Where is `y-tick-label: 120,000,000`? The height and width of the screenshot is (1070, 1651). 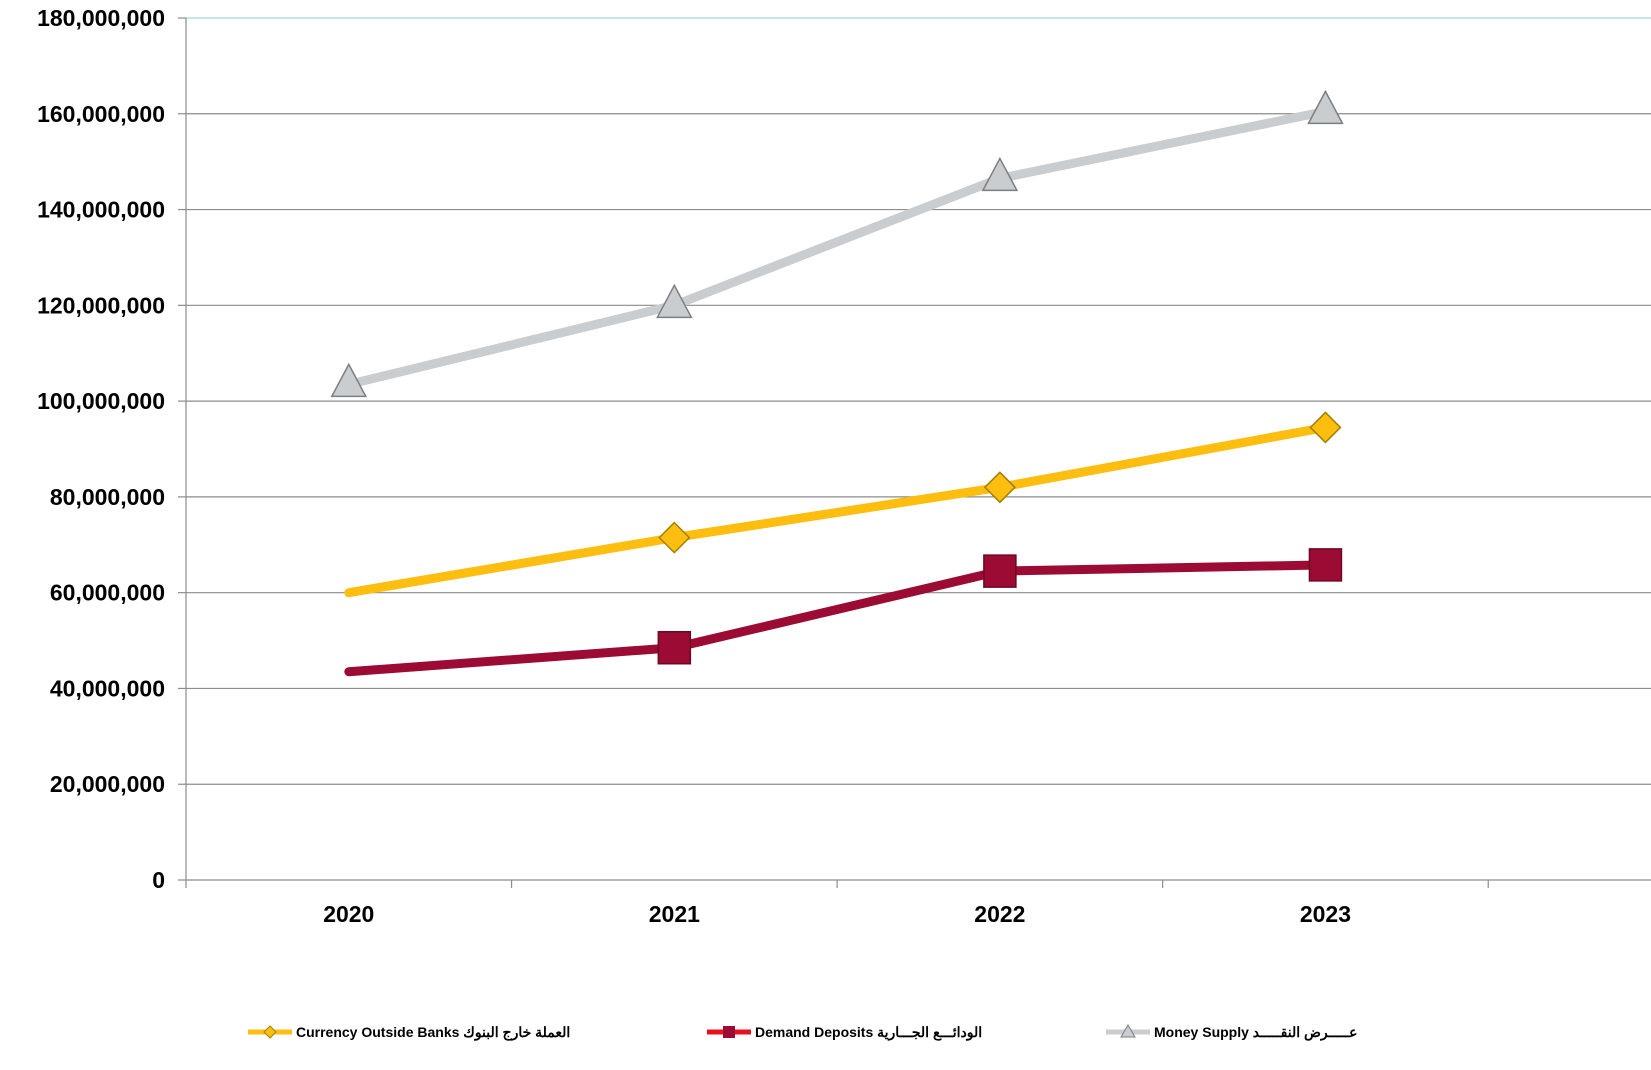
y-tick-label: 120,000,000 is located at coordinates (101, 305).